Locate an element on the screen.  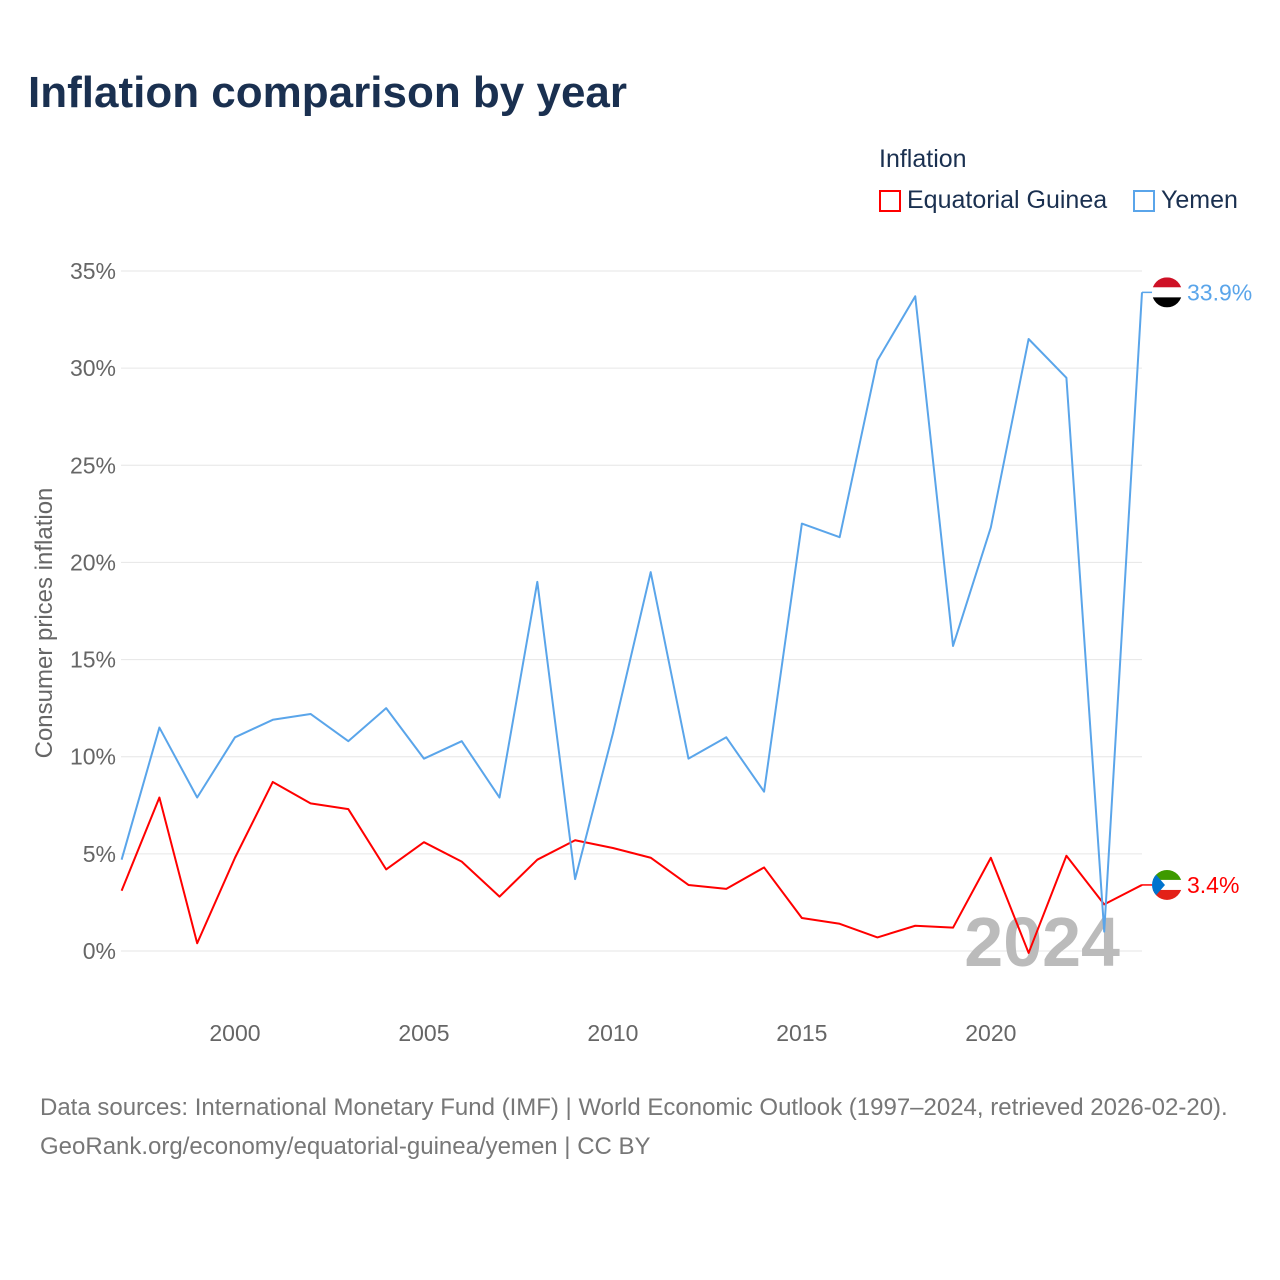
legend-item-equatorial-guinea: Equatorial Guinea is located at coordinates (993, 200).